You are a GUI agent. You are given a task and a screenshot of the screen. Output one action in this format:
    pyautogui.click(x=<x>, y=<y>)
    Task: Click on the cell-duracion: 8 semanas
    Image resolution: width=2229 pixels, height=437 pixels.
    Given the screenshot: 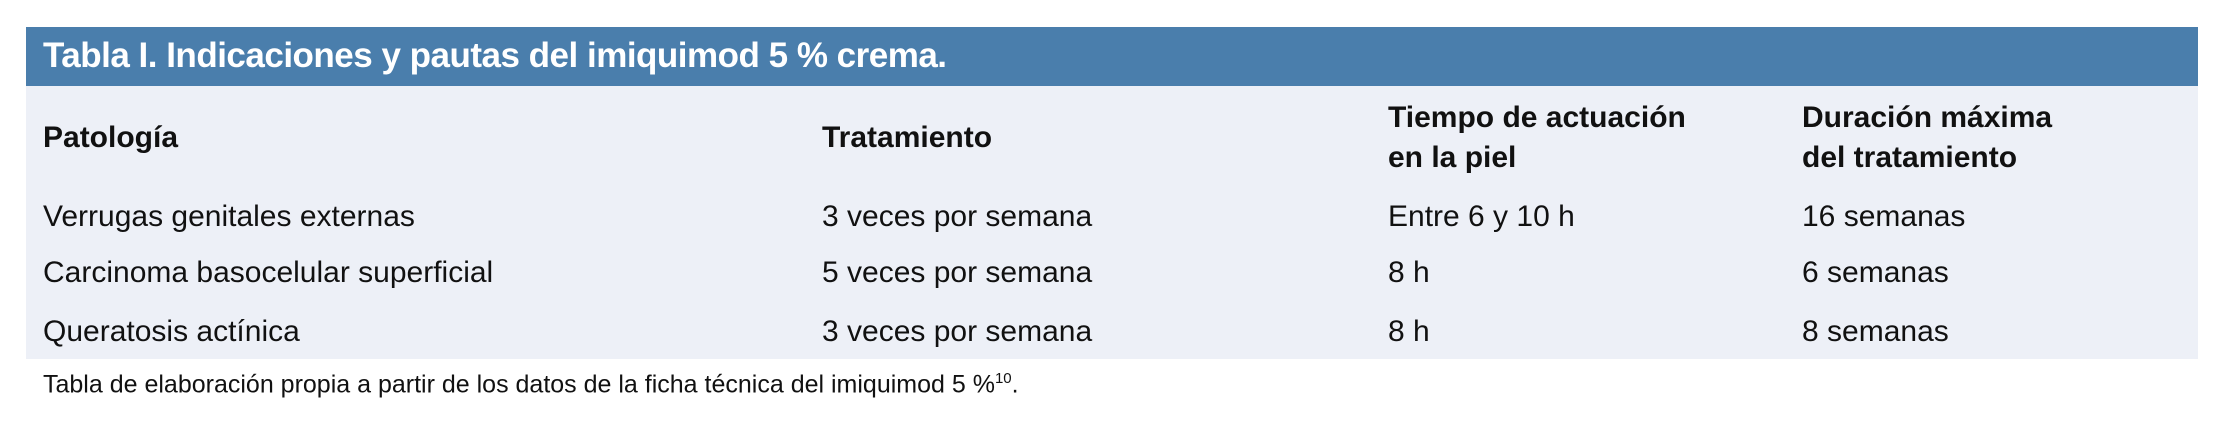 What is the action you would take?
    pyautogui.click(x=1875, y=331)
    